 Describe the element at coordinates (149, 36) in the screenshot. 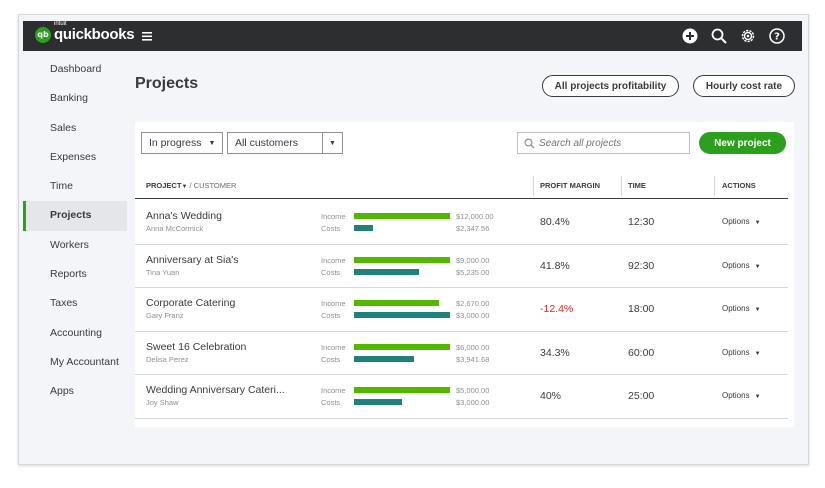

I see `menu-icon` at that location.